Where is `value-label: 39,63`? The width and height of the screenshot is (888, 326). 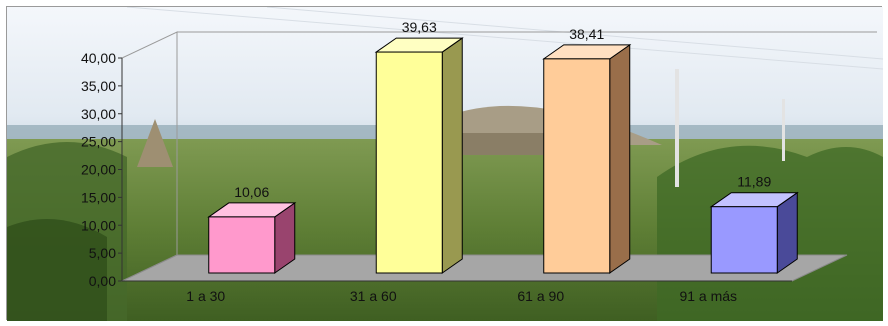 value-label: 39,63 is located at coordinates (419, 27).